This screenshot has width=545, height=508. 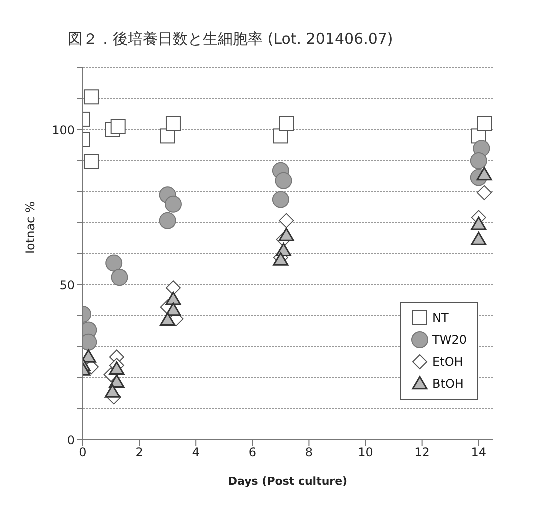 I want to click on x-tick-label: 6, so click(x=252, y=453).